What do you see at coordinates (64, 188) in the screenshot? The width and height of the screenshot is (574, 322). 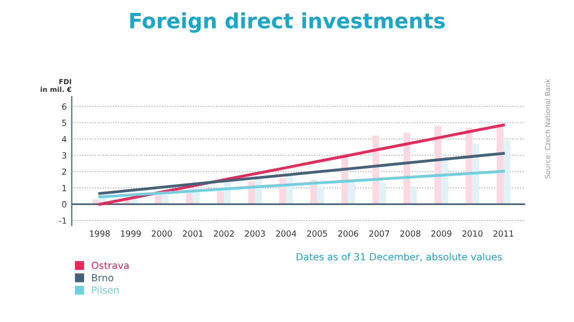 I see `y-tick-label: 1` at bounding box center [64, 188].